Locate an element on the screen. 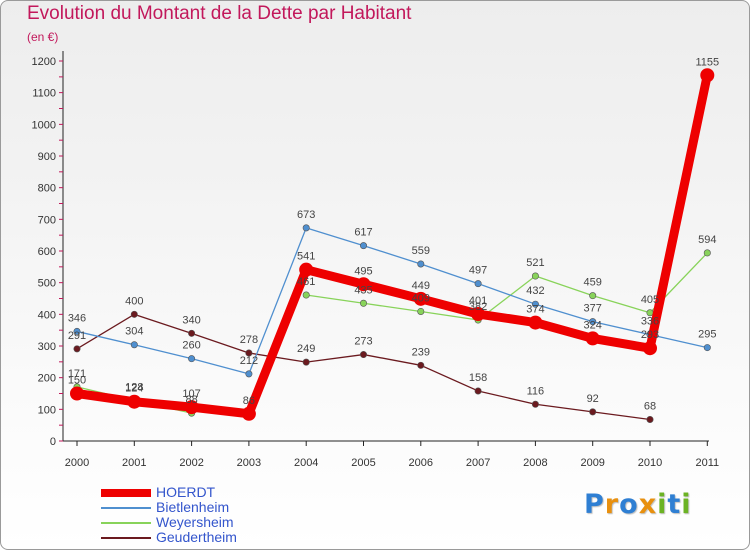 The image size is (750, 550). y-tick-label: 1000 is located at coordinates (44, 125).